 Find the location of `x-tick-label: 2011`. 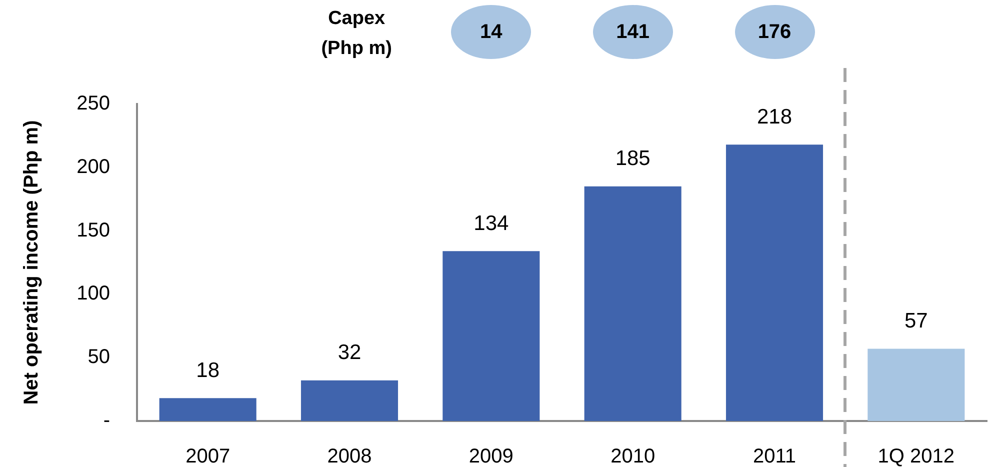

x-tick-label: 2011 is located at coordinates (774, 456).